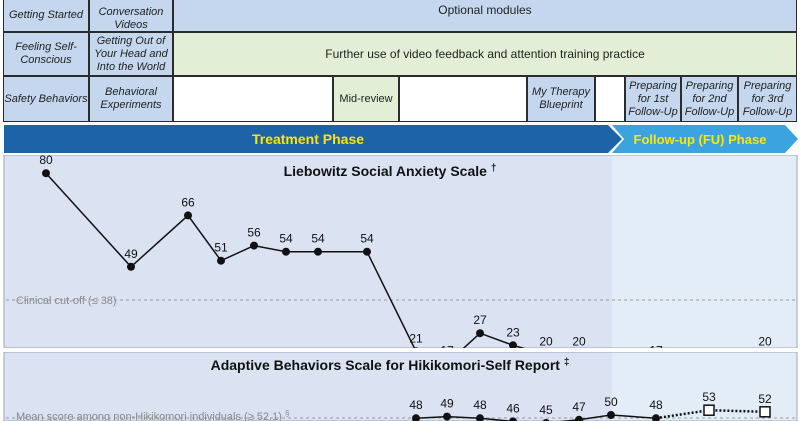  Describe the element at coordinates (513, 332) in the screenshot. I see `lsas-label-12: 23` at that location.